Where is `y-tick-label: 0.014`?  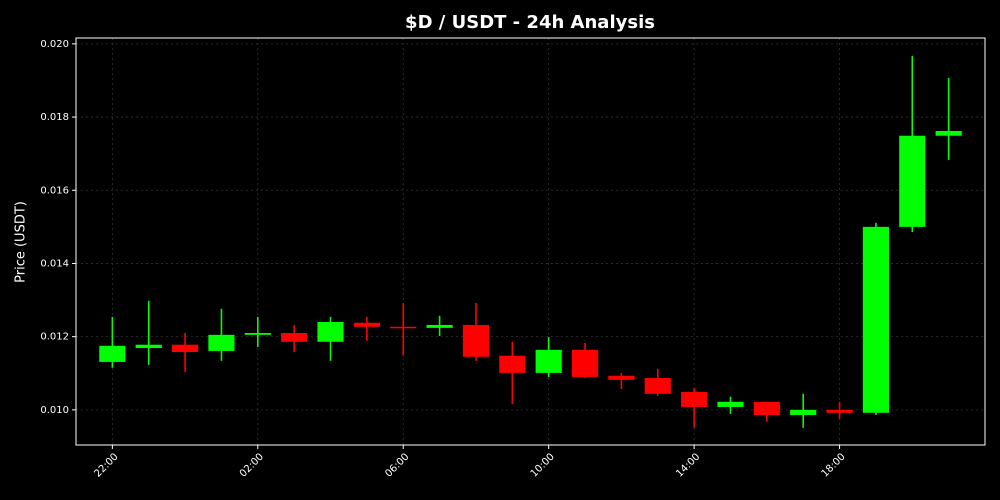 y-tick-label: 0.014 is located at coordinates (54, 263).